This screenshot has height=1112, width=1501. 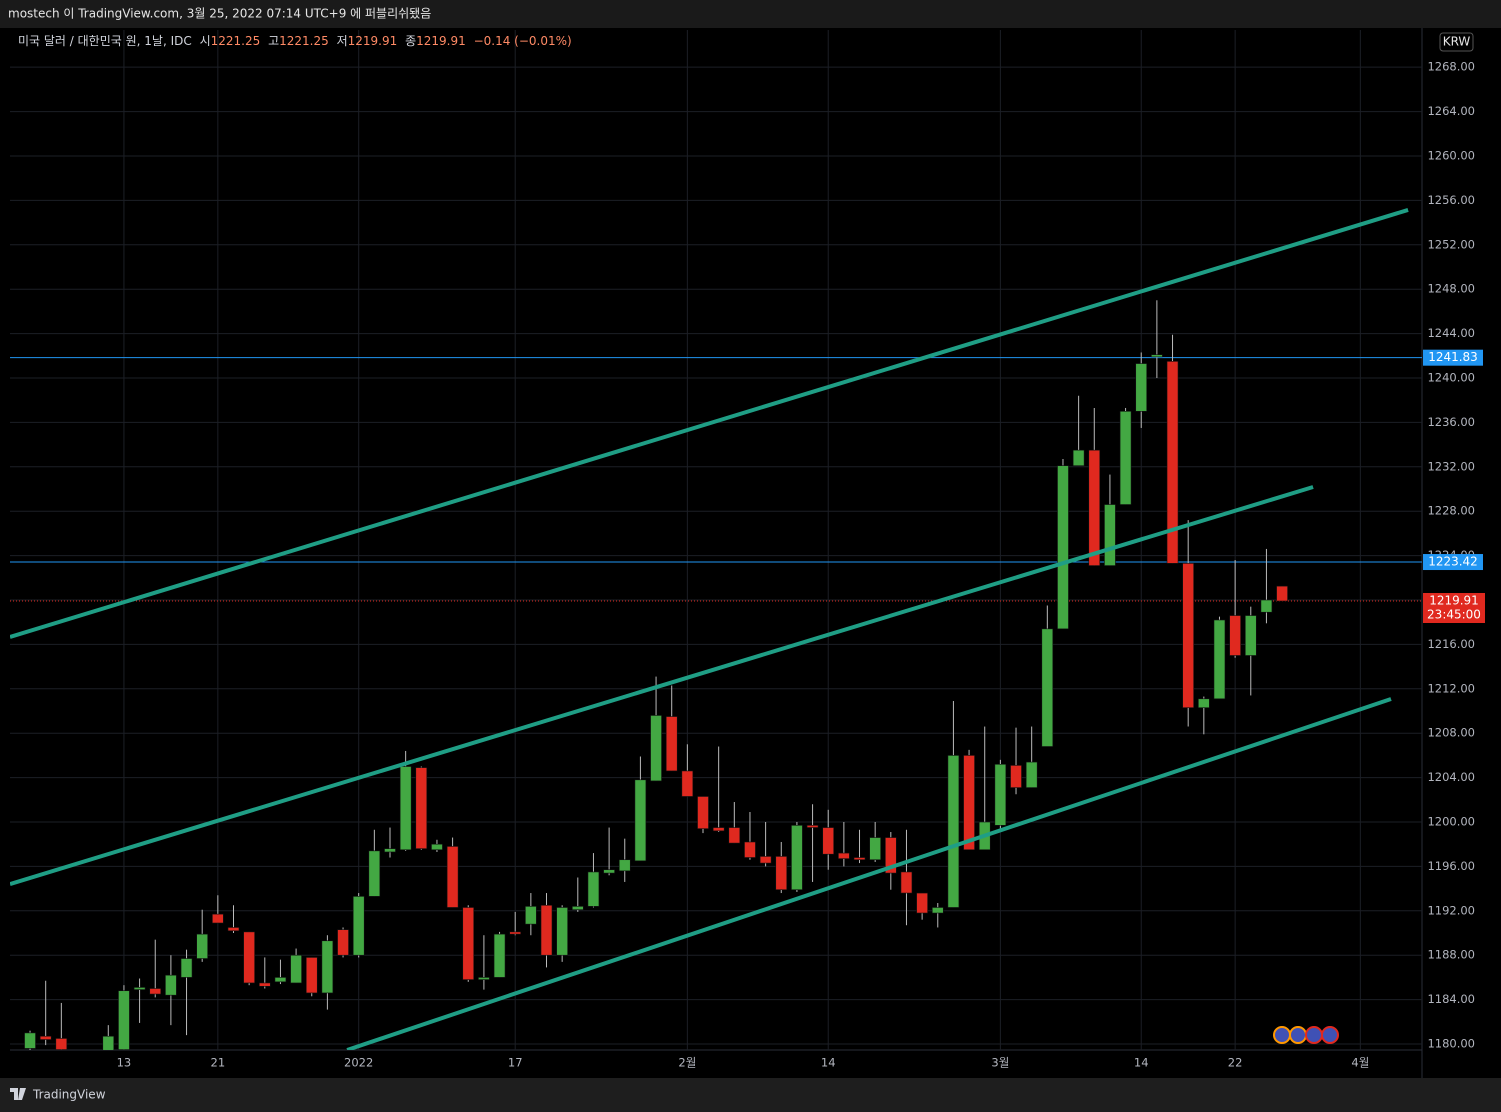 I want to click on y-tick-label: 1188.00, so click(x=1451, y=955).